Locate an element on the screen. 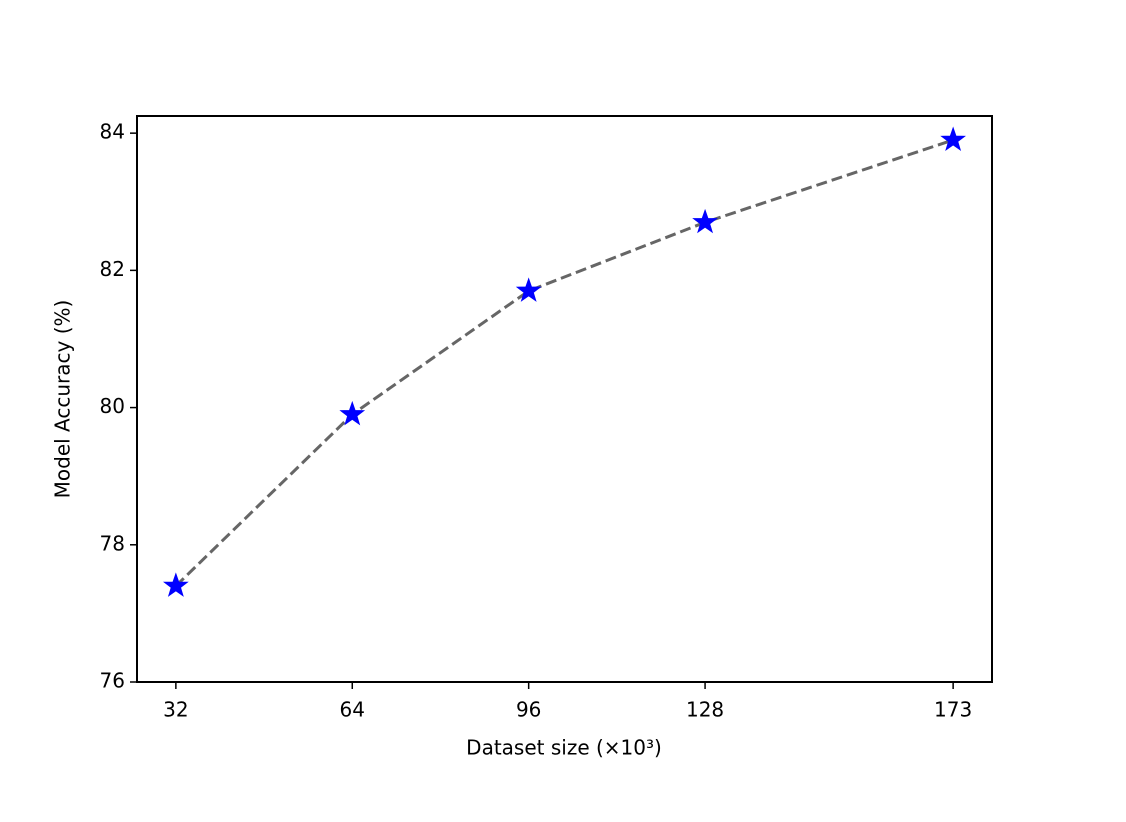 This screenshot has width=1126, height=822. x-tick-label: 96 is located at coordinates (528, 710).